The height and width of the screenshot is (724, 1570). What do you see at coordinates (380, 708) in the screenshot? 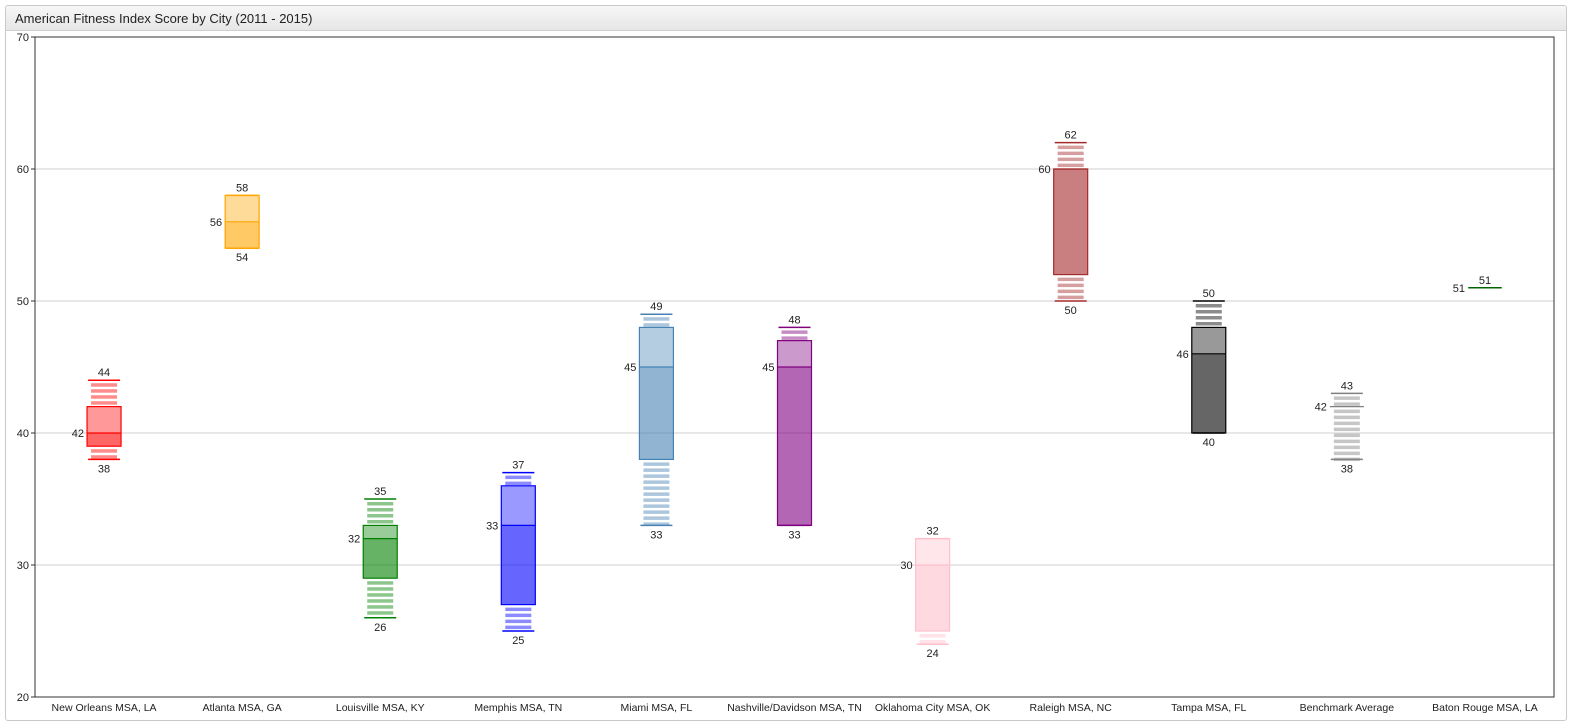
I see `x-tick-label: Louisville MSA, KY` at bounding box center [380, 708].